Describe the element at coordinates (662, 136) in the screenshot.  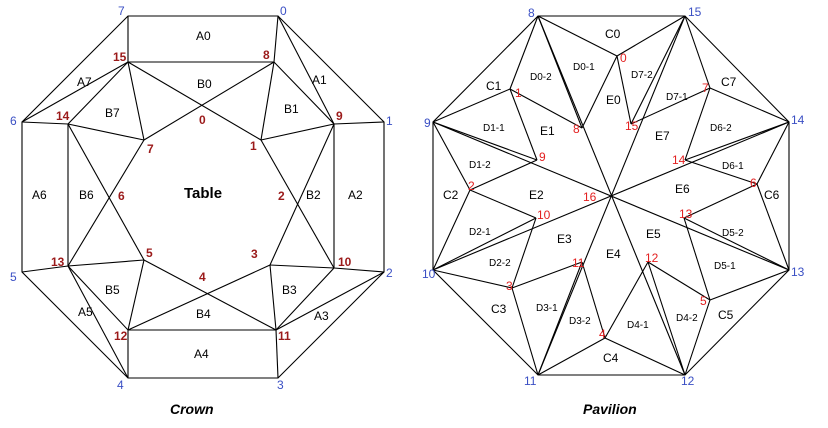
I see `pavilion-face-label: E7` at that location.